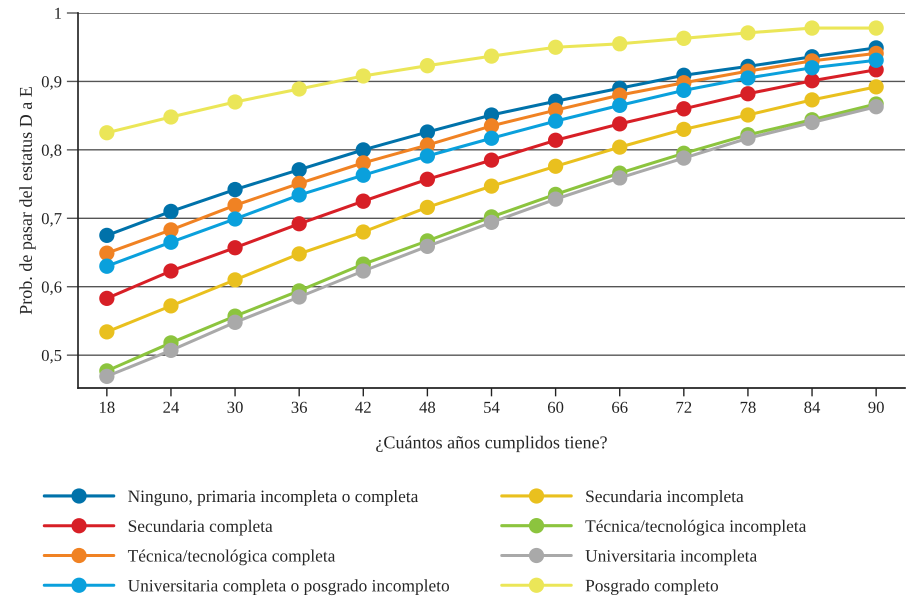  I want to click on legend-label: Posgrado completo, so click(652, 587).